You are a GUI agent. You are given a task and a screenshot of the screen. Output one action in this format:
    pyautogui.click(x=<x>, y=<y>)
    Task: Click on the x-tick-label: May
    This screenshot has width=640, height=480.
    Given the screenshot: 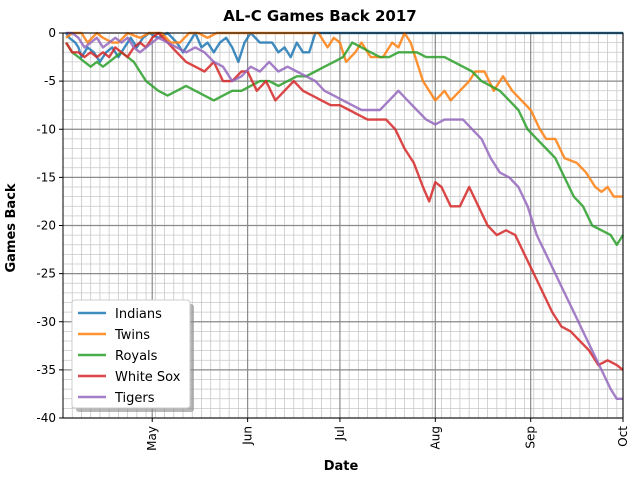 What is the action you would take?
    pyautogui.click(x=152, y=438)
    